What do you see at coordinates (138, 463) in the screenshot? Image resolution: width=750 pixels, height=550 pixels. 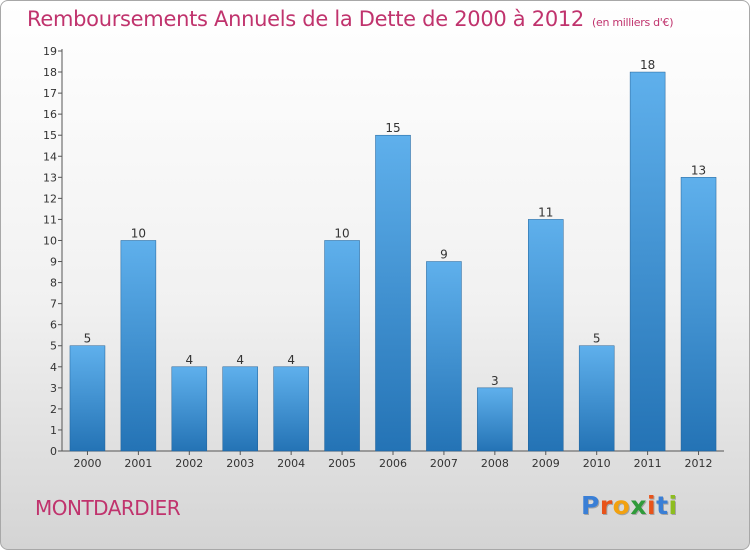 I see `x-tick-label-2001: 2001` at bounding box center [138, 463].